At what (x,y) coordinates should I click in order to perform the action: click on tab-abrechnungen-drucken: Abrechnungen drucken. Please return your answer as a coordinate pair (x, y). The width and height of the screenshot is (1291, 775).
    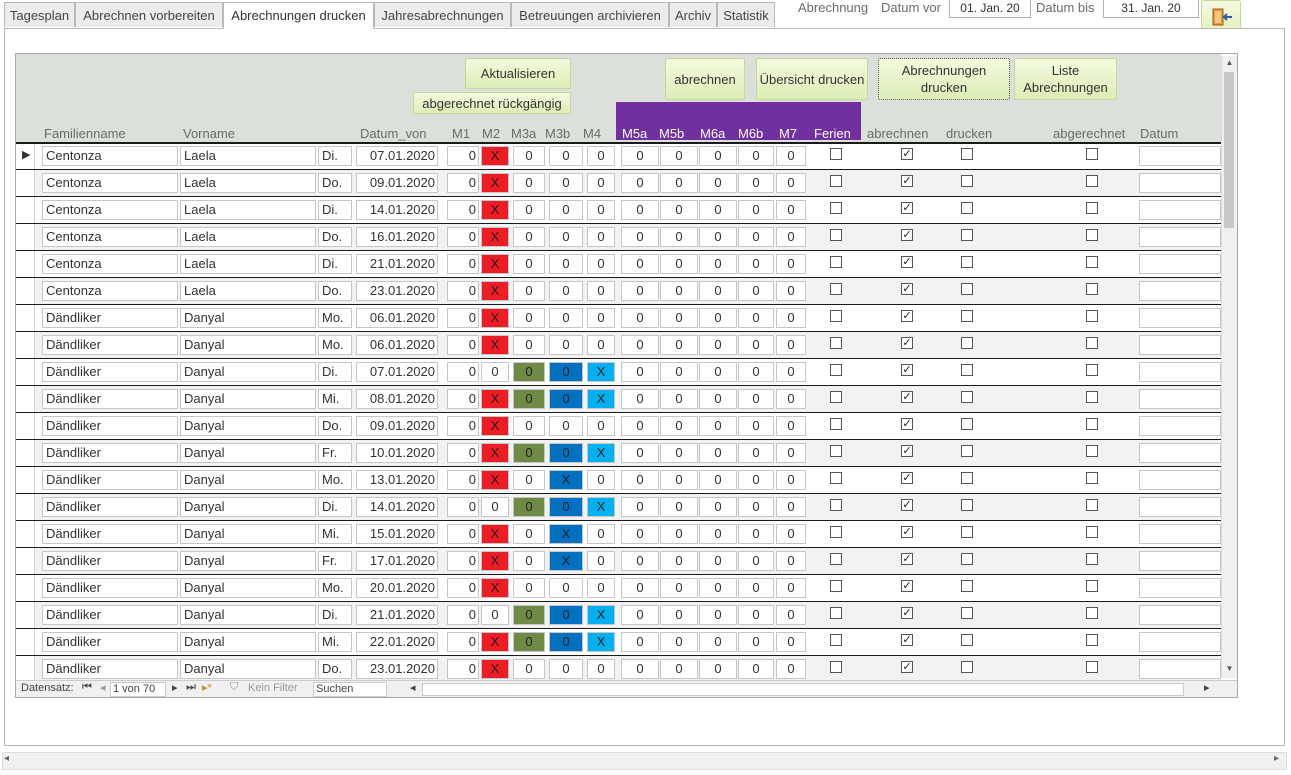
    Looking at the image, I should click on (298, 15).